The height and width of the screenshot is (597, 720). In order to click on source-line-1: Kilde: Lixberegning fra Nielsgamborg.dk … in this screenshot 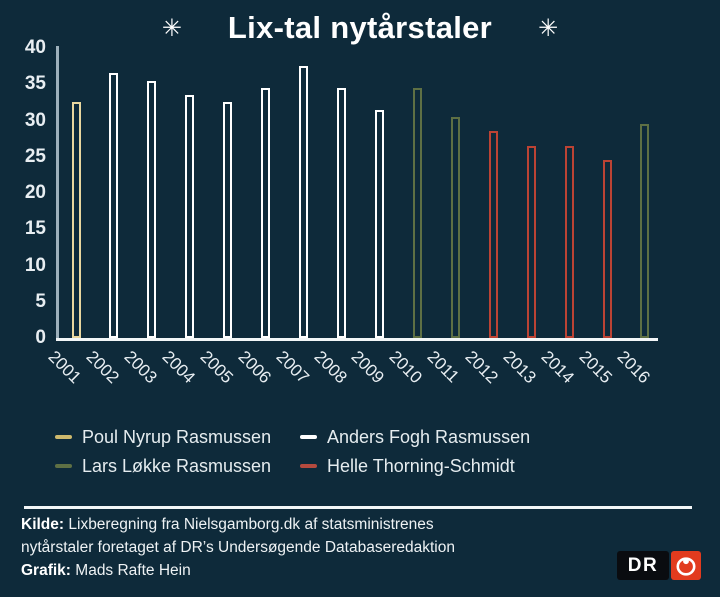, I will do `click(238, 524)`.